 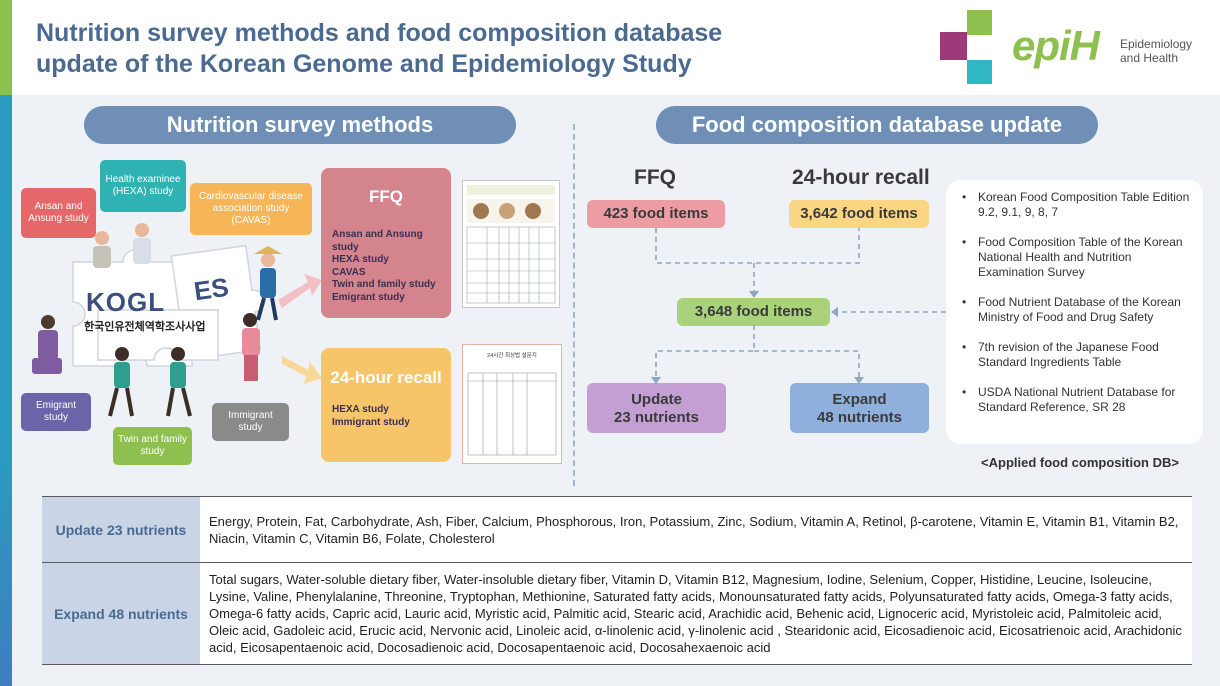 What do you see at coordinates (512, 356) in the screenshot?
I see `recall-doc-title: 24시간 회상법 설문지` at bounding box center [512, 356].